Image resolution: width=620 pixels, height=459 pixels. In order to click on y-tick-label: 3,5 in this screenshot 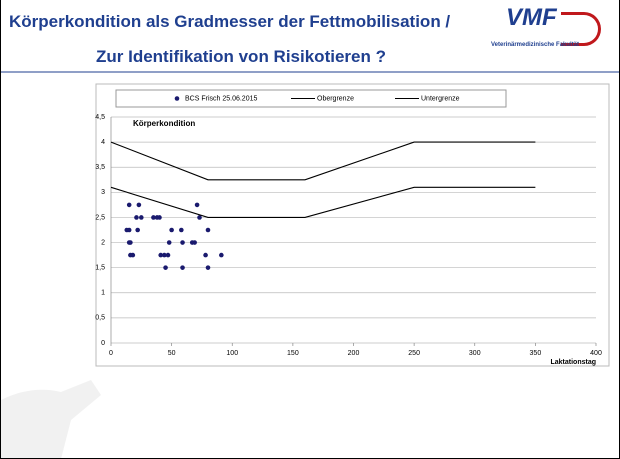, I will do `click(100, 167)`.